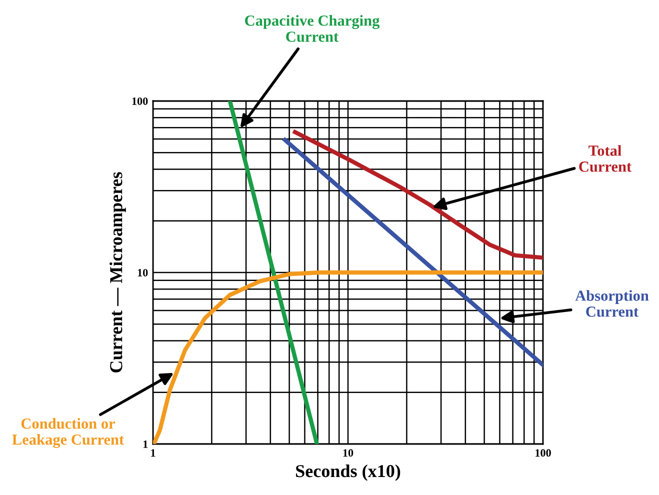 The image size is (659, 495). Describe the element at coordinates (140, 101) in the screenshot. I see `y-tick-label: 100` at that location.